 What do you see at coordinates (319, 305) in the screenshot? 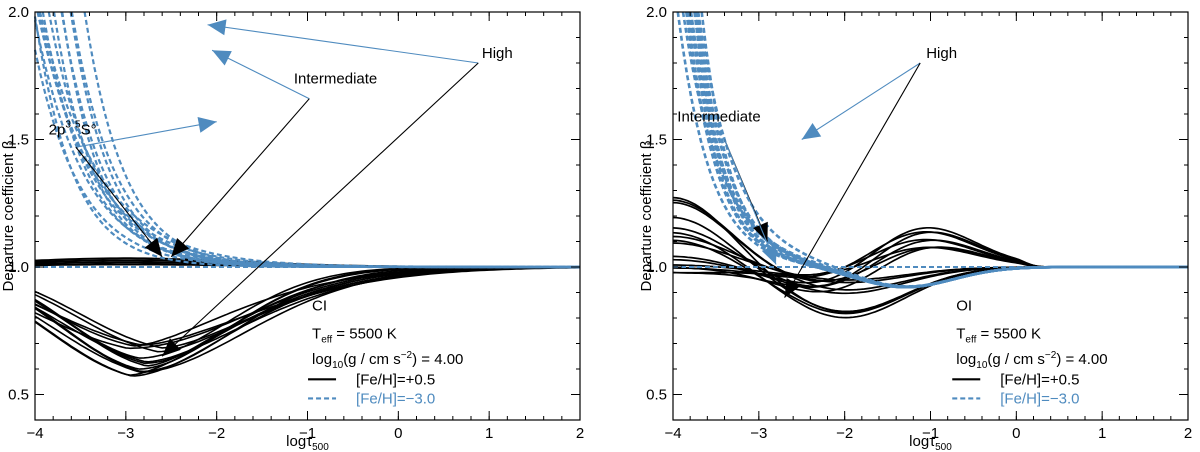
I see `element-label: CI` at bounding box center [319, 305].